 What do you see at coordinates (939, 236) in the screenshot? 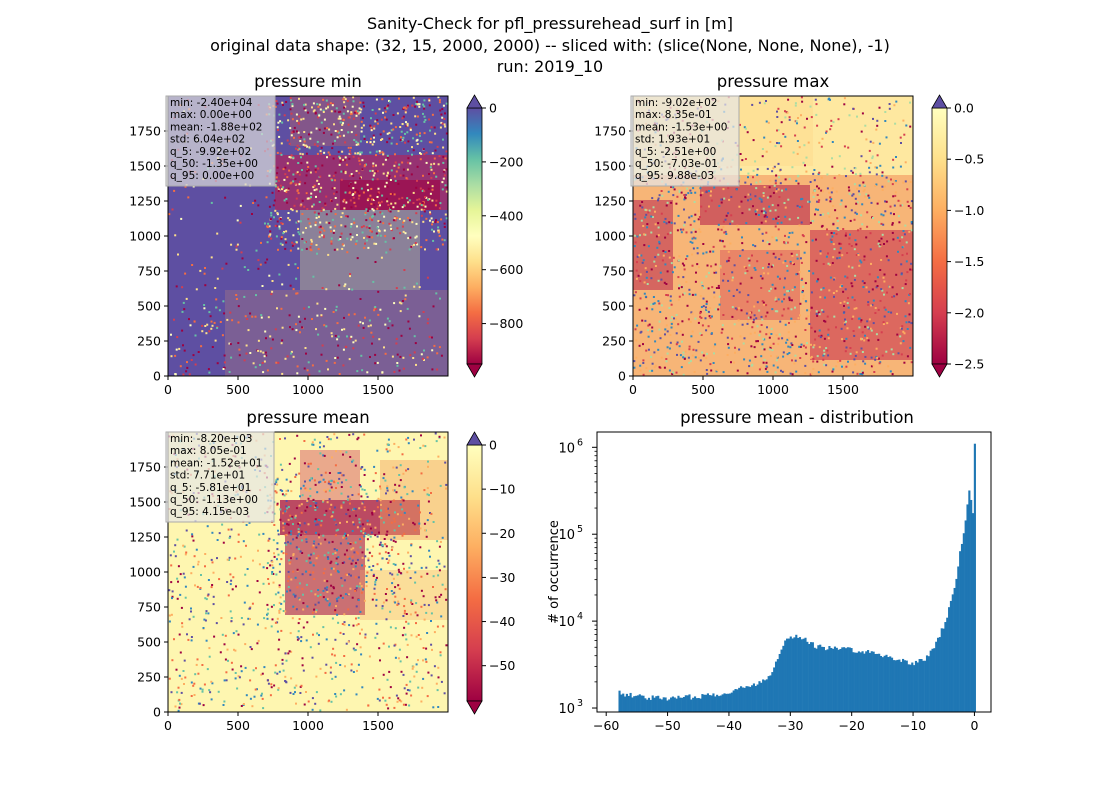
I see `colorbar` at bounding box center [939, 236].